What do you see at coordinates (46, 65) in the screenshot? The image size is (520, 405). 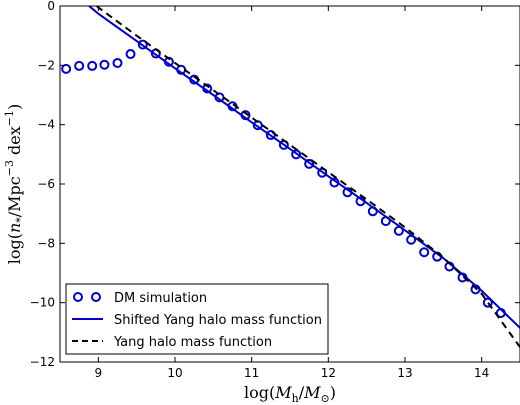 I see `y-tick-label: −2` at bounding box center [46, 65].